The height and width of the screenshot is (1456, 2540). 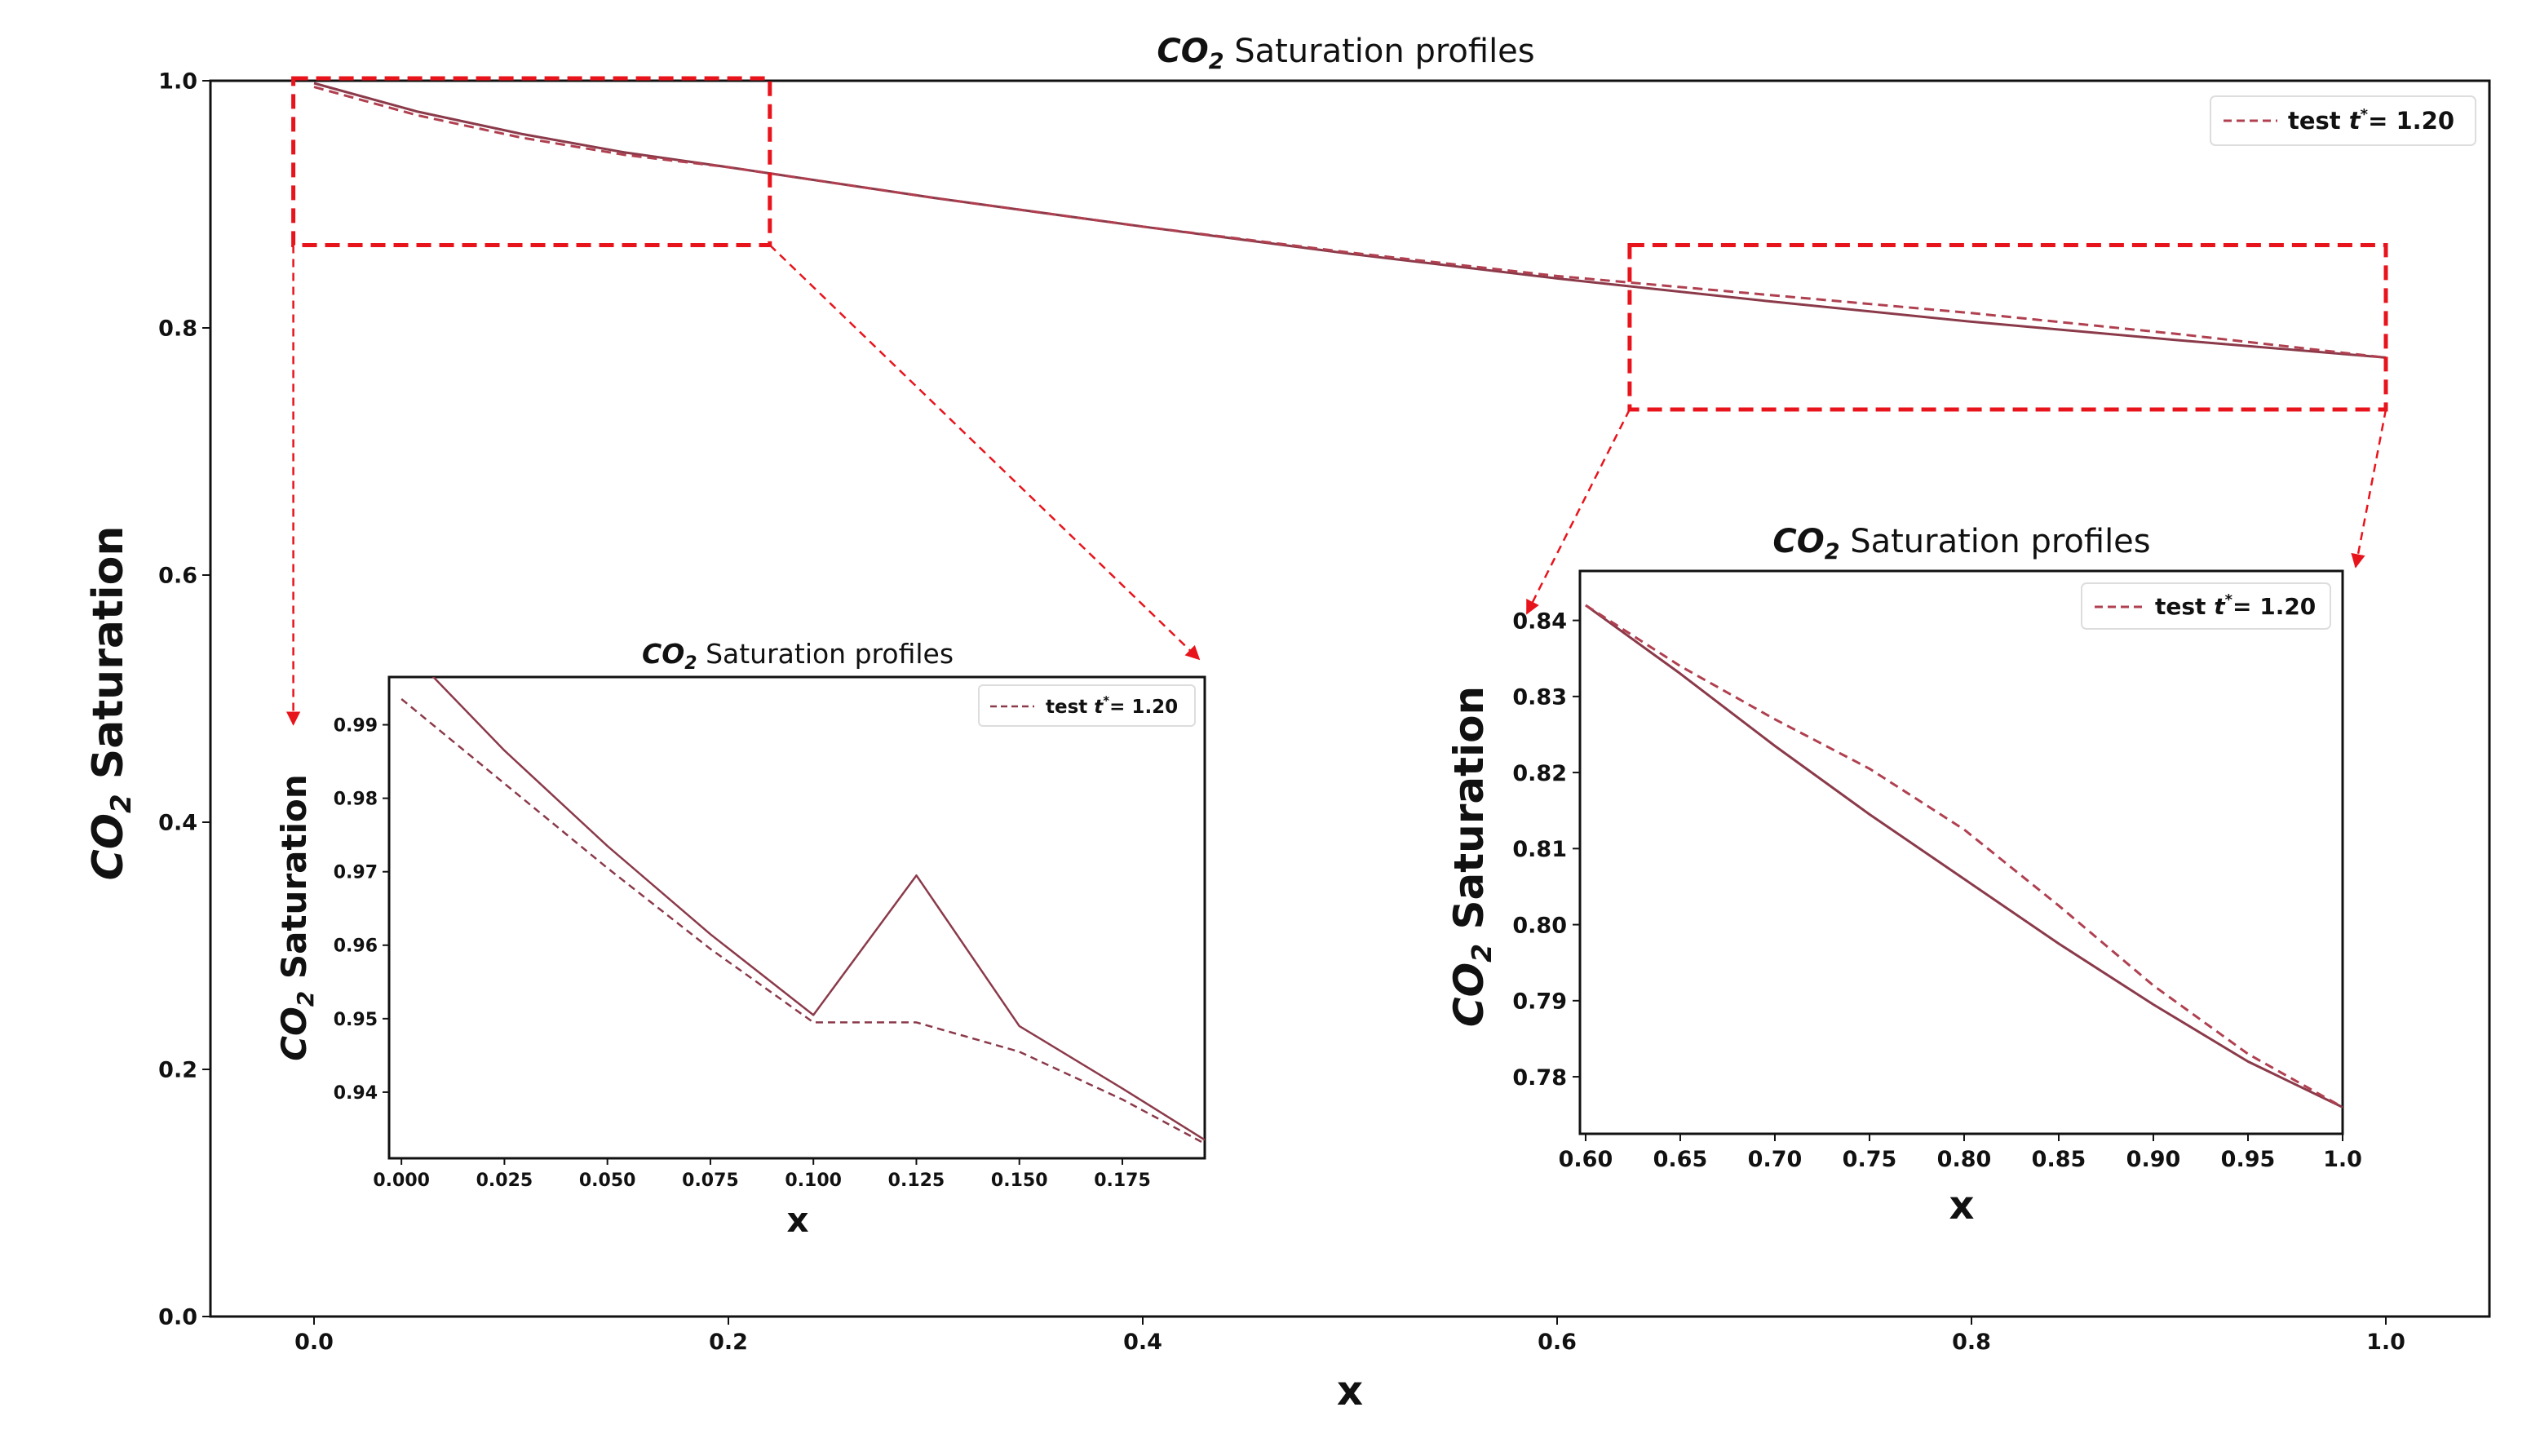 What do you see at coordinates (1965, 1160) in the screenshot?
I see `inset-right-x-tick-label: 0.80` at bounding box center [1965, 1160].